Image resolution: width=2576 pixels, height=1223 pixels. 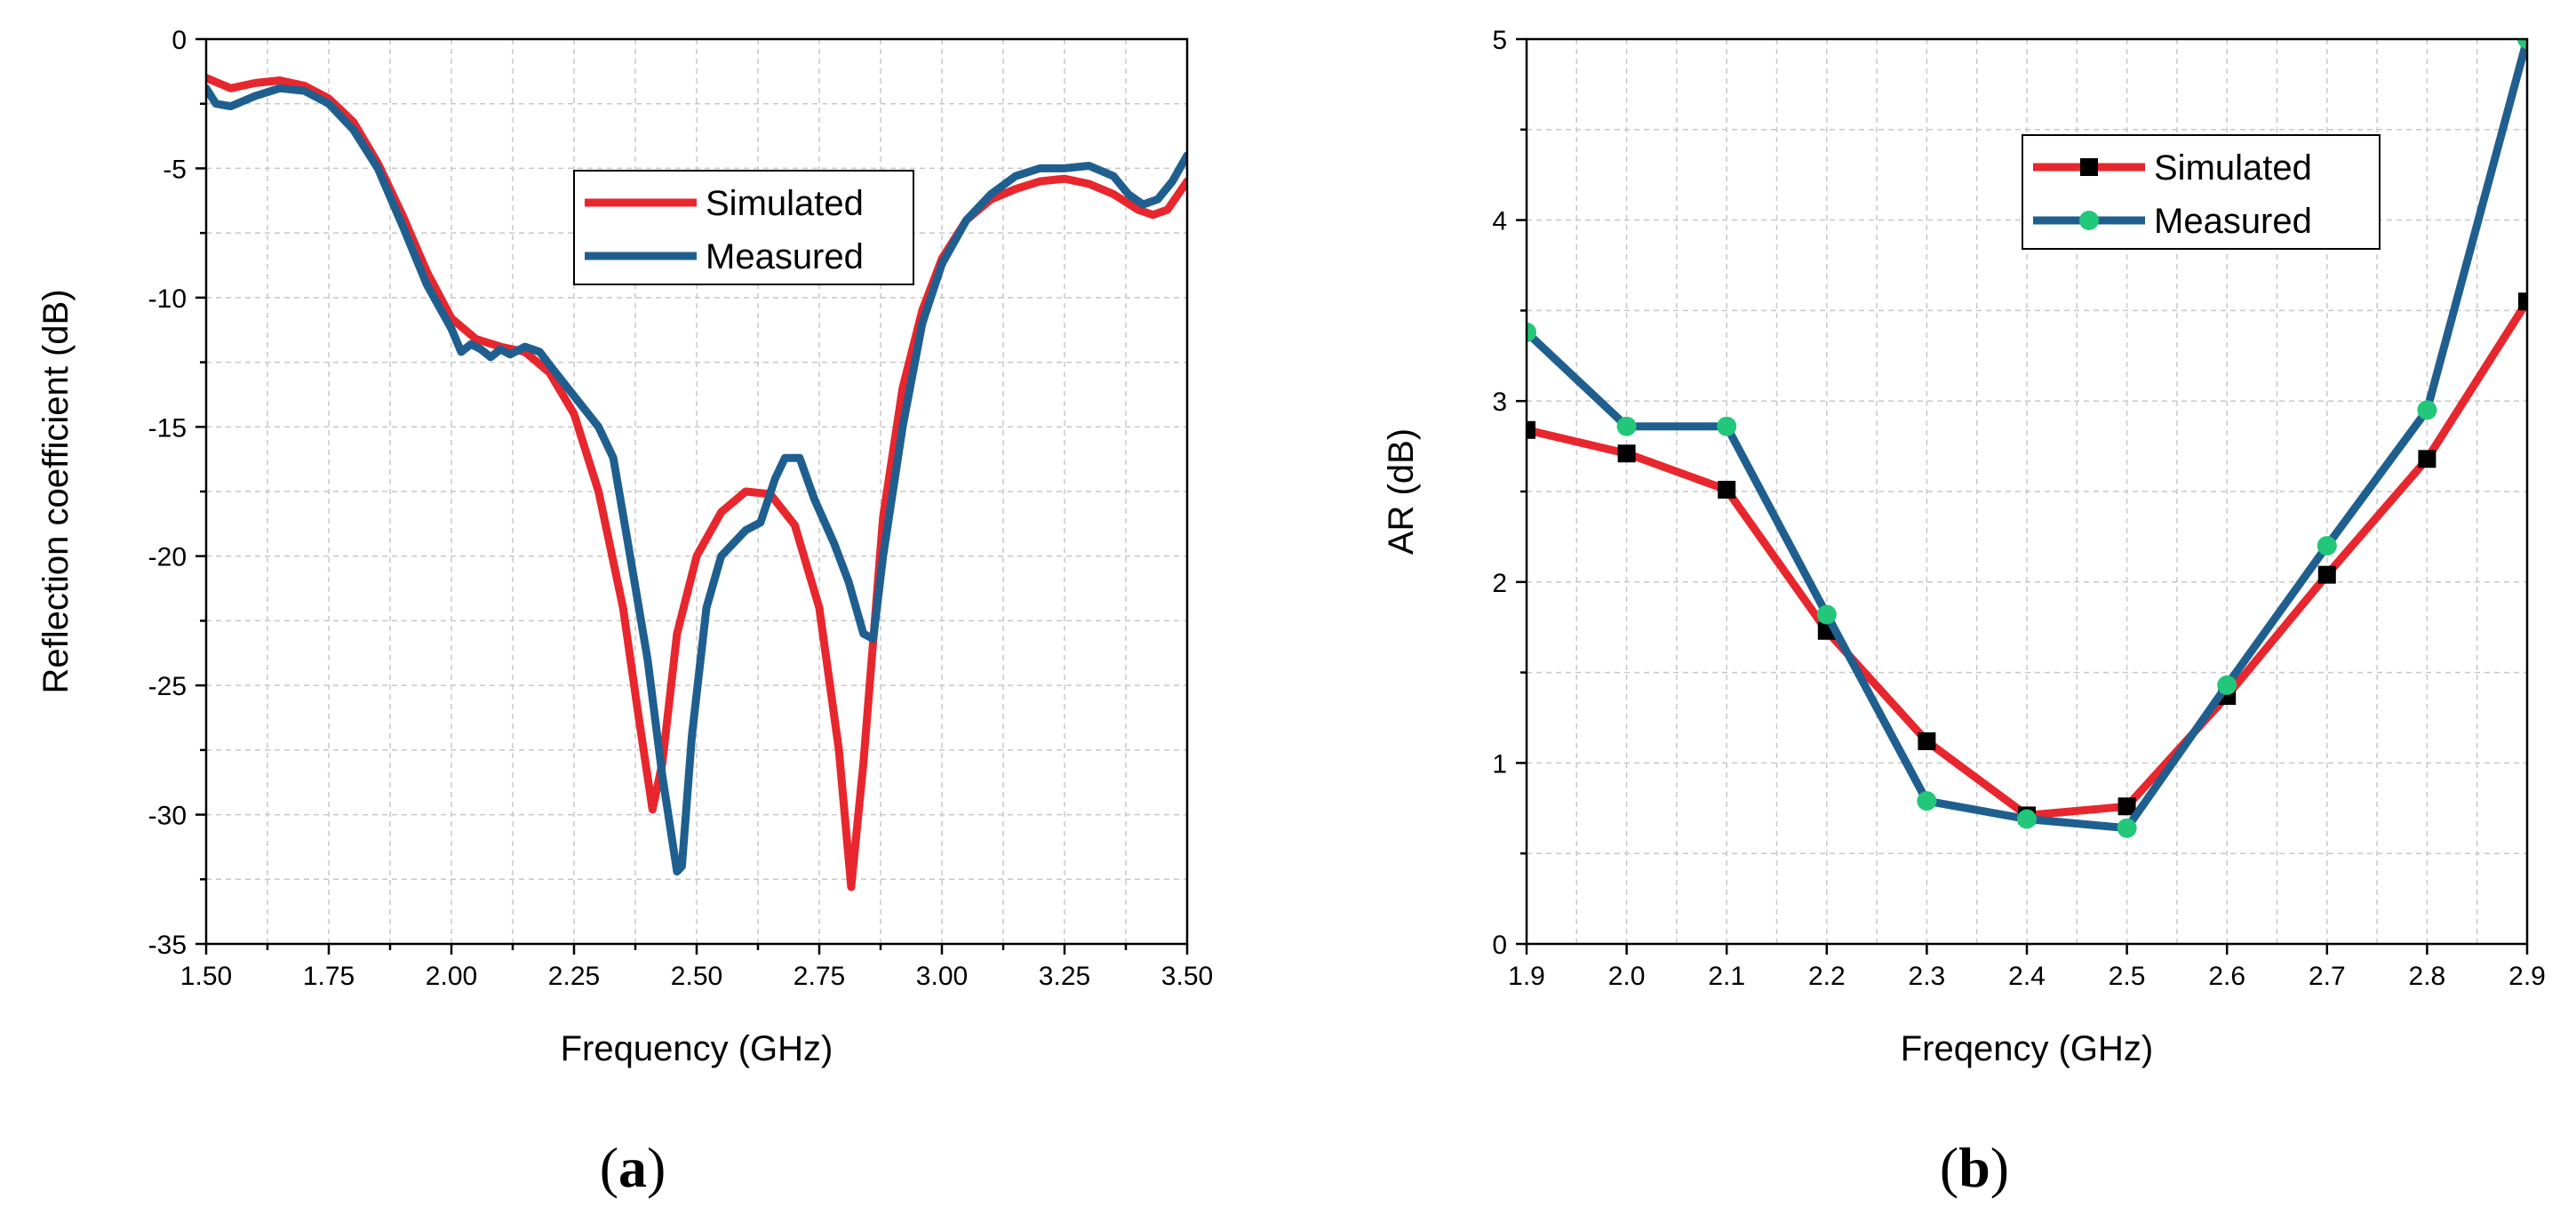 What do you see at coordinates (697, 1048) in the screenshot?
I see `x-axis-label: Frequency (GHz)` at bounding box center [697, 1048].